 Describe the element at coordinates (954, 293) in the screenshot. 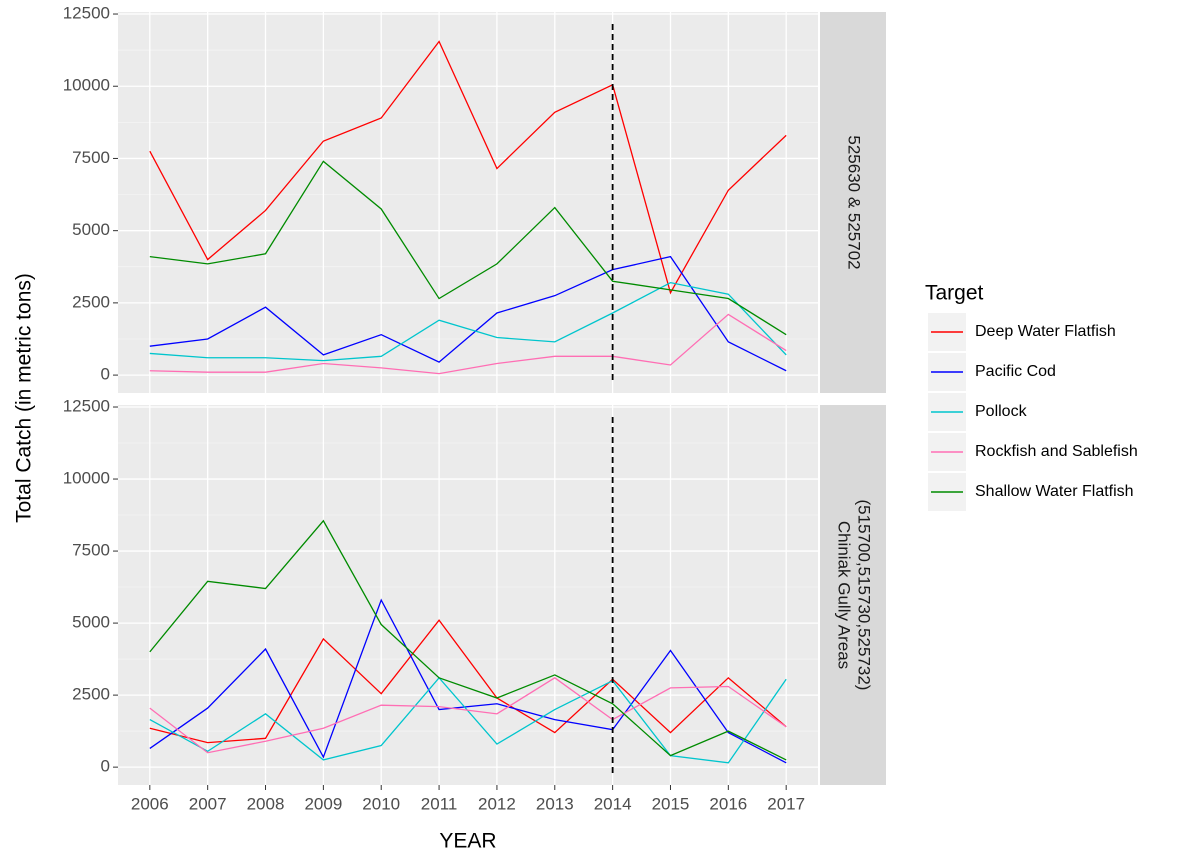

I see `legend-title: Target` at that location.